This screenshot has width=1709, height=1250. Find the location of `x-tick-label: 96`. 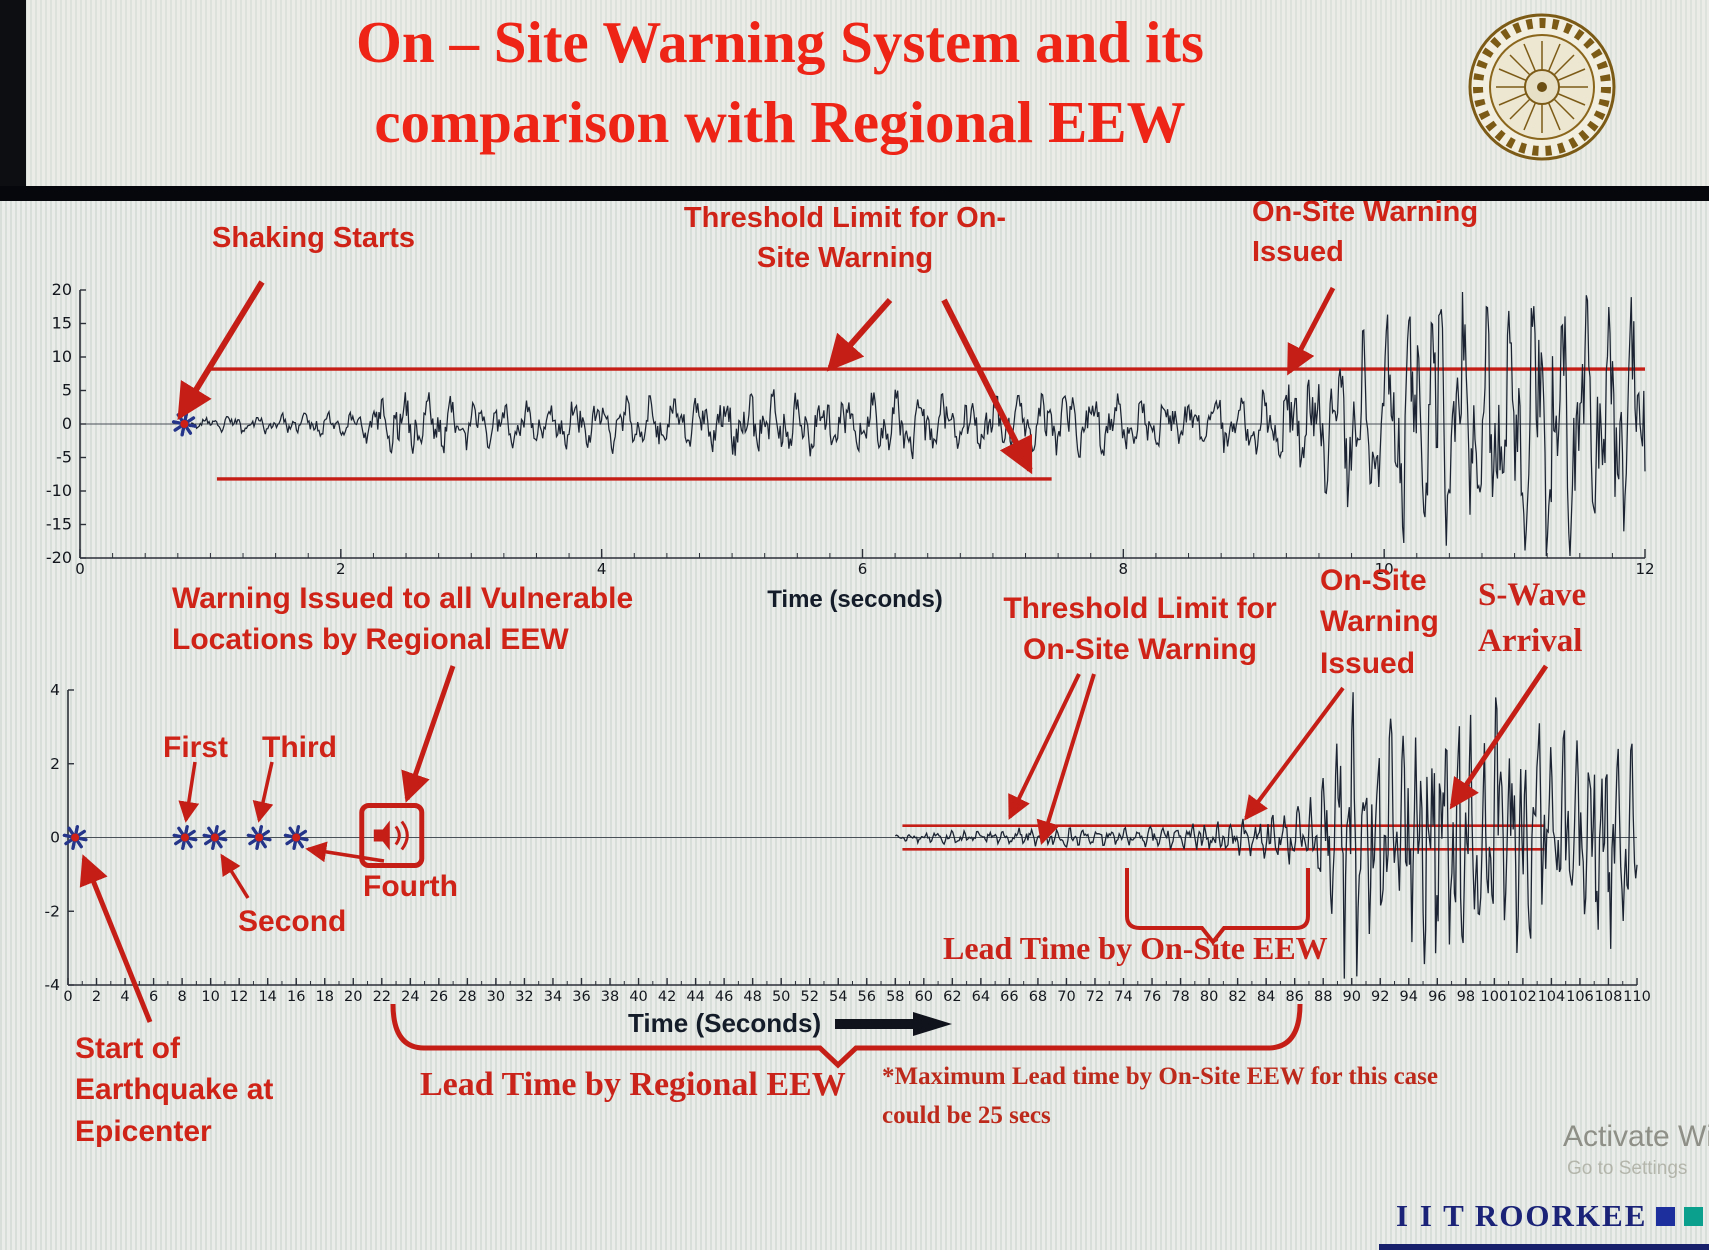

x-tick-label: 96 is located at coordinates (1437, 997).